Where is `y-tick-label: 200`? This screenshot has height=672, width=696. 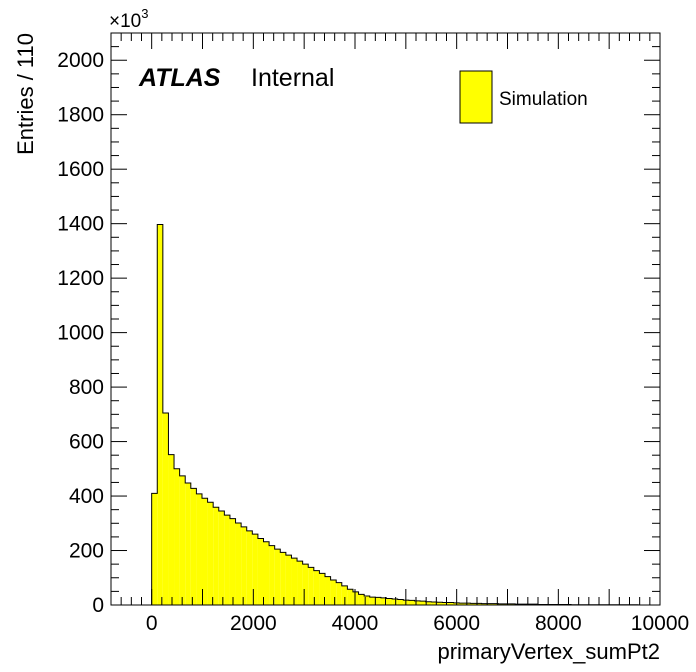
y-tick-label: 200 is located at coordinates (86, 551).